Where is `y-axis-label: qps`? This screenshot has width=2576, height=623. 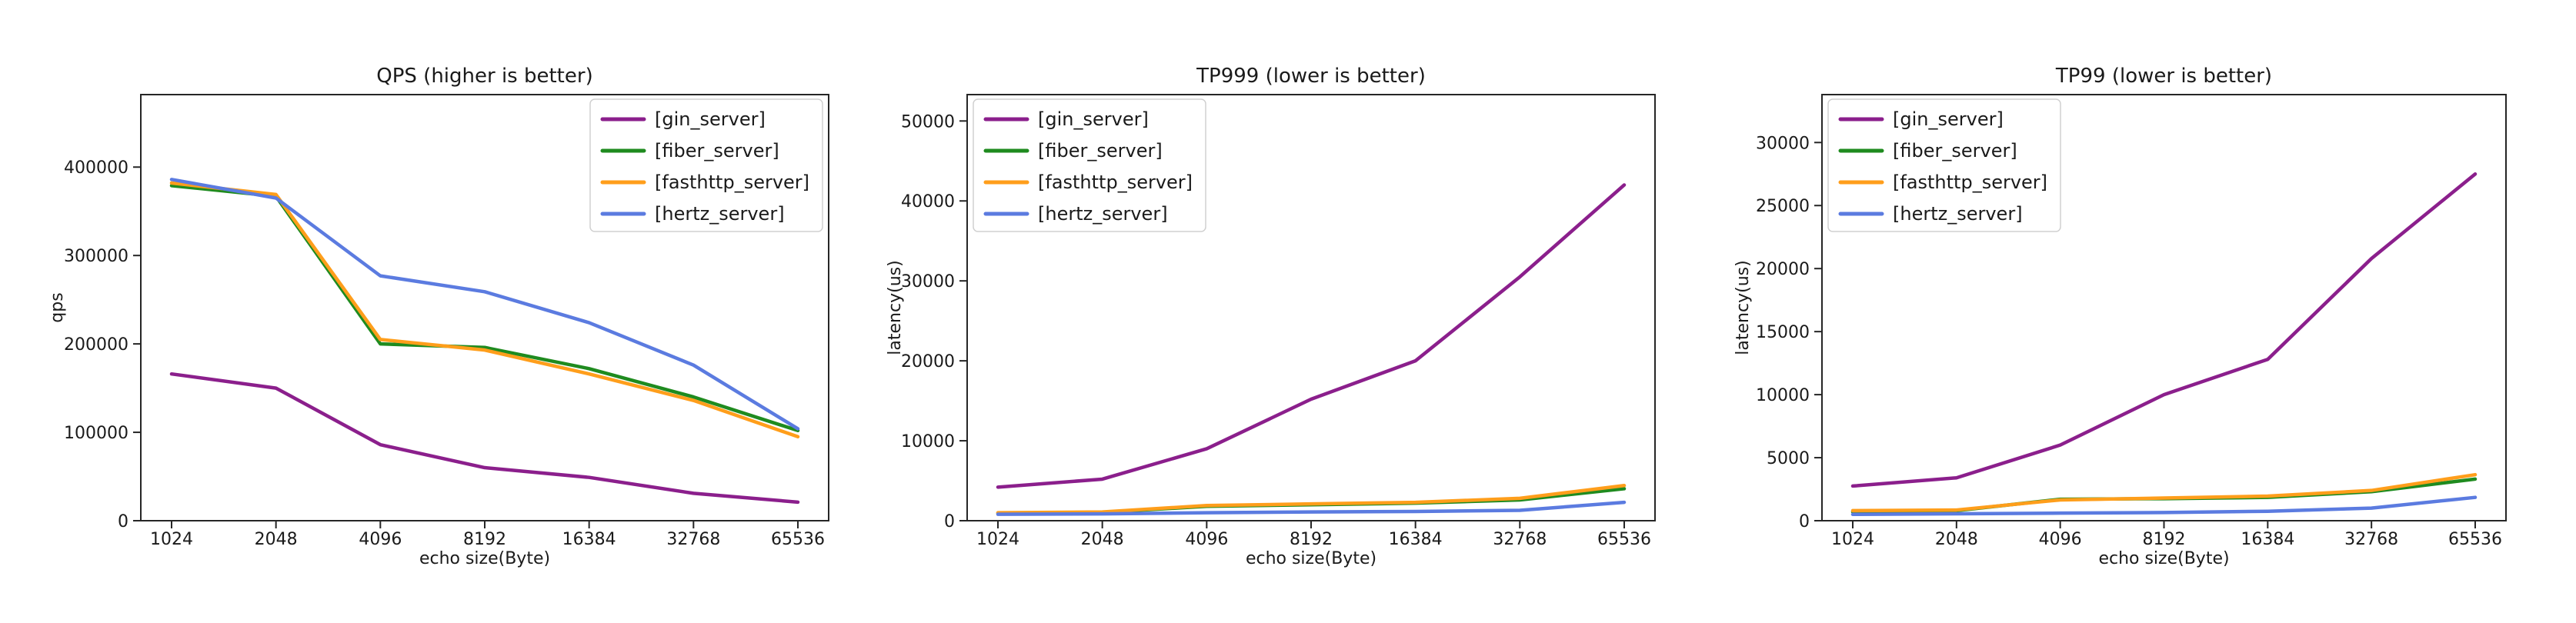
y-axis-label: qps is located at coordinates (58, 308).